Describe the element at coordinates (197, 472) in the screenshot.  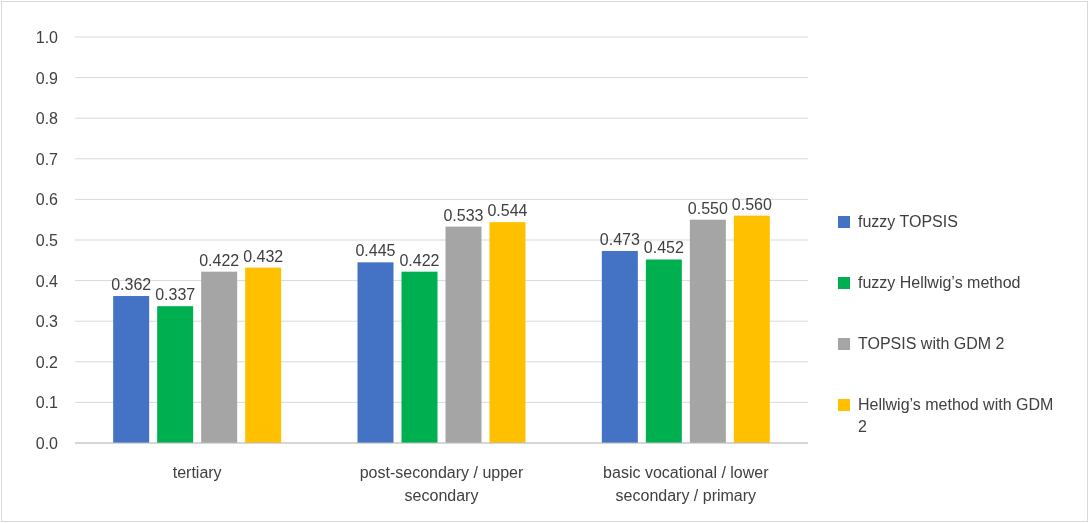
I see `x-tick-label: tertiary` at that location.